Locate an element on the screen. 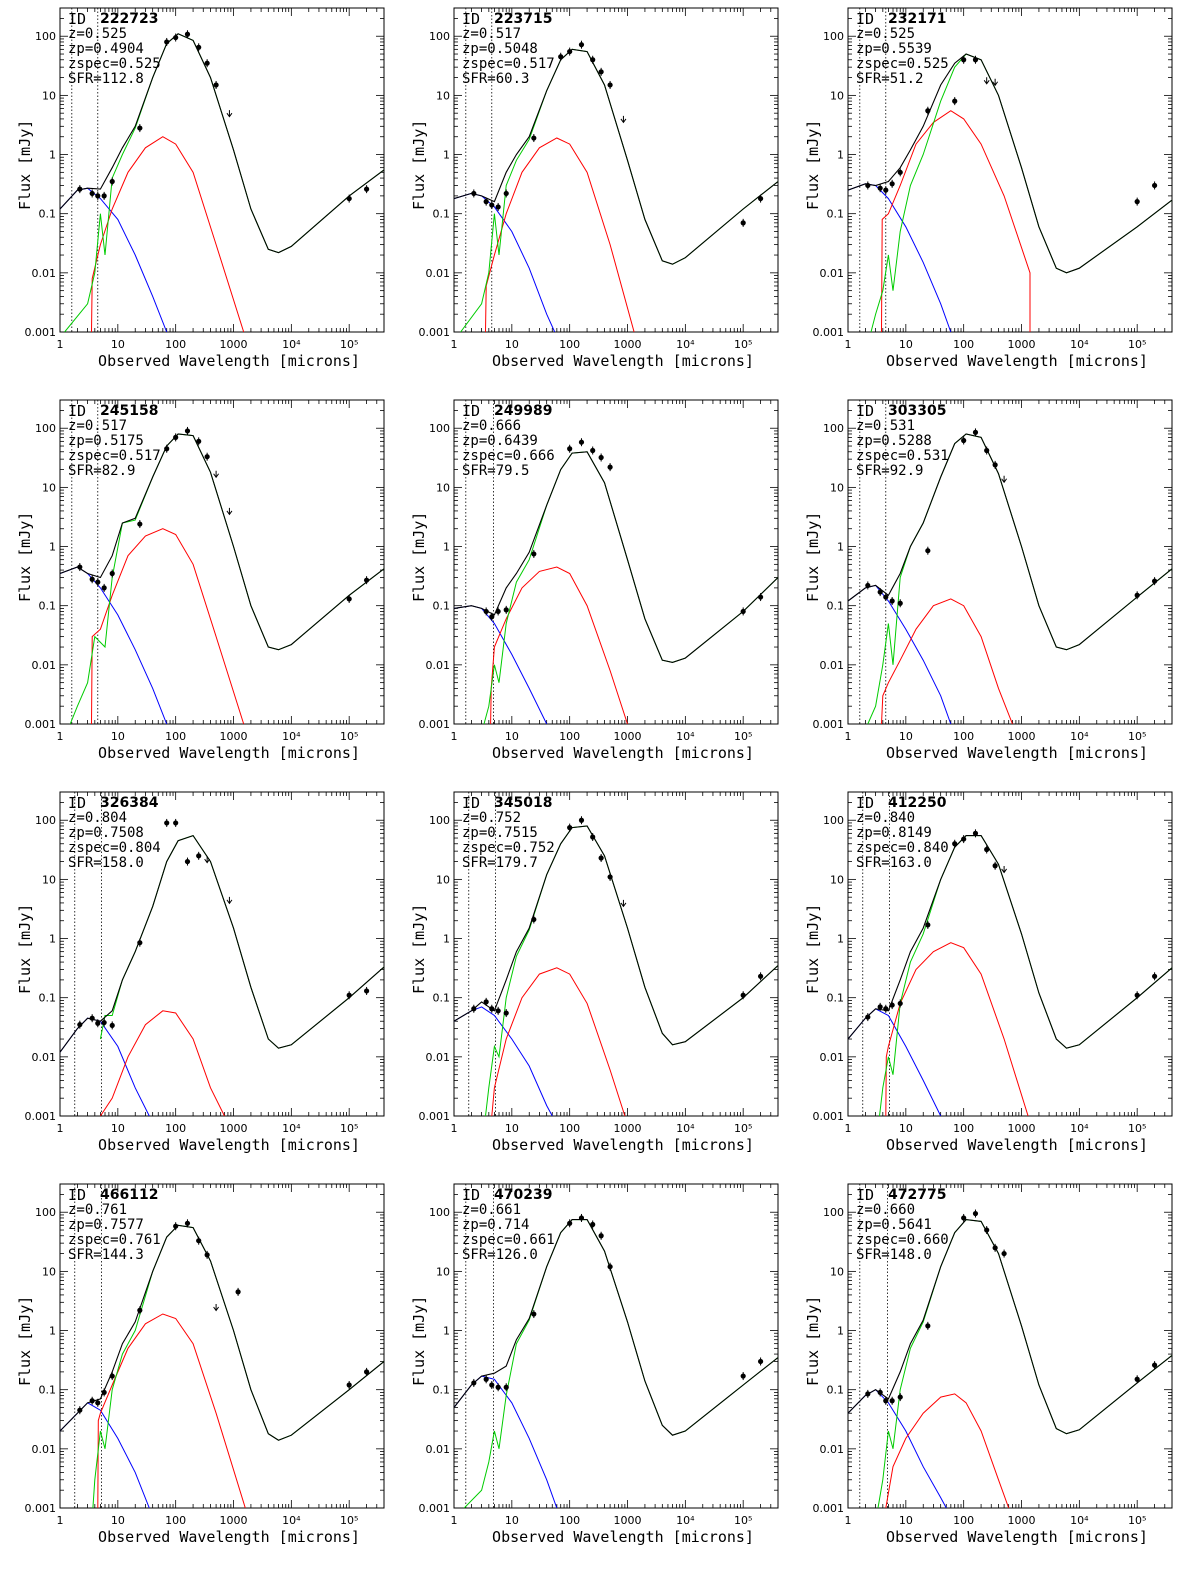 The image size is (1200, 1587). photo-z: zp=0.5539 is located at coordinates (894, 49).